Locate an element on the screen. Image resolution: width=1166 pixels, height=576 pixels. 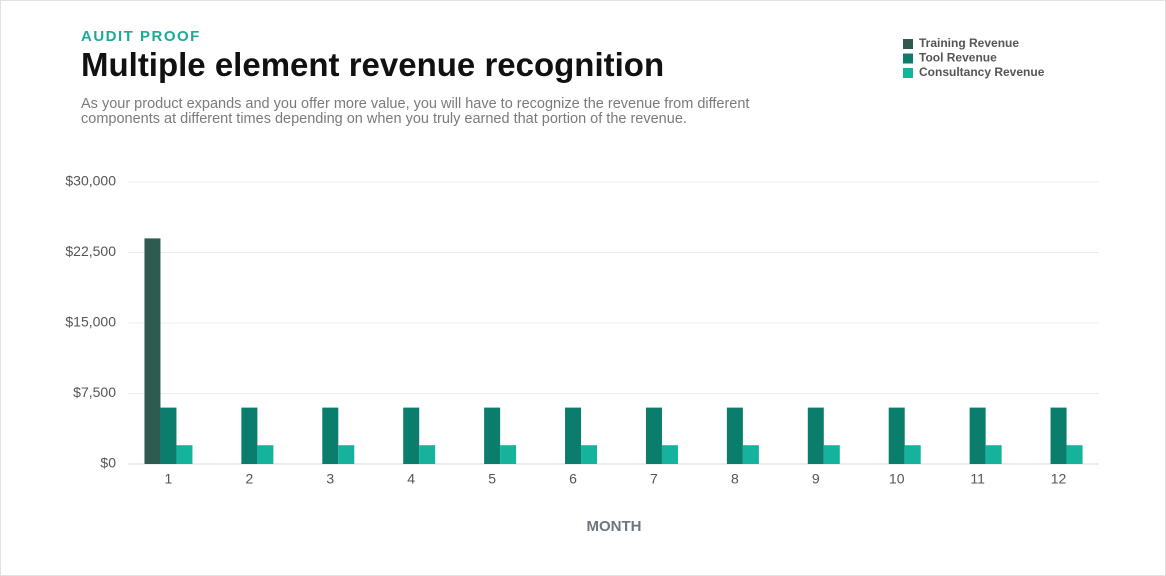
x-axis-label: MONTH is located at coordinates (614, 526).